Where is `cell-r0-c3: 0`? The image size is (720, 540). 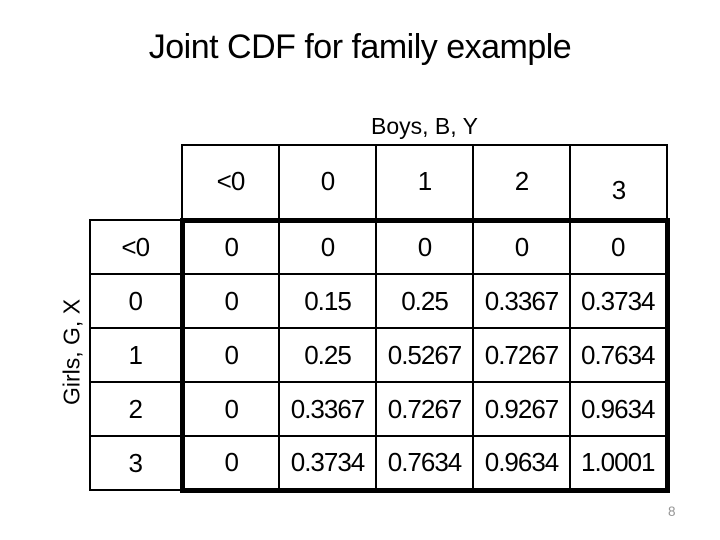
cell-r0-c3: 0 is located at coordinates (521, 246).